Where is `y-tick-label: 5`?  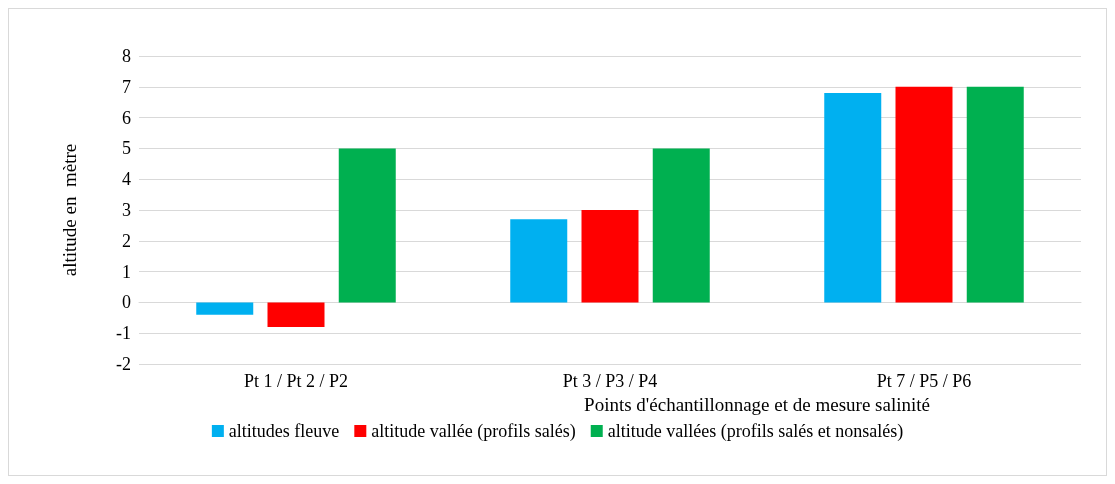 y-tick-label: 5 is located at coordinates (126, 148).